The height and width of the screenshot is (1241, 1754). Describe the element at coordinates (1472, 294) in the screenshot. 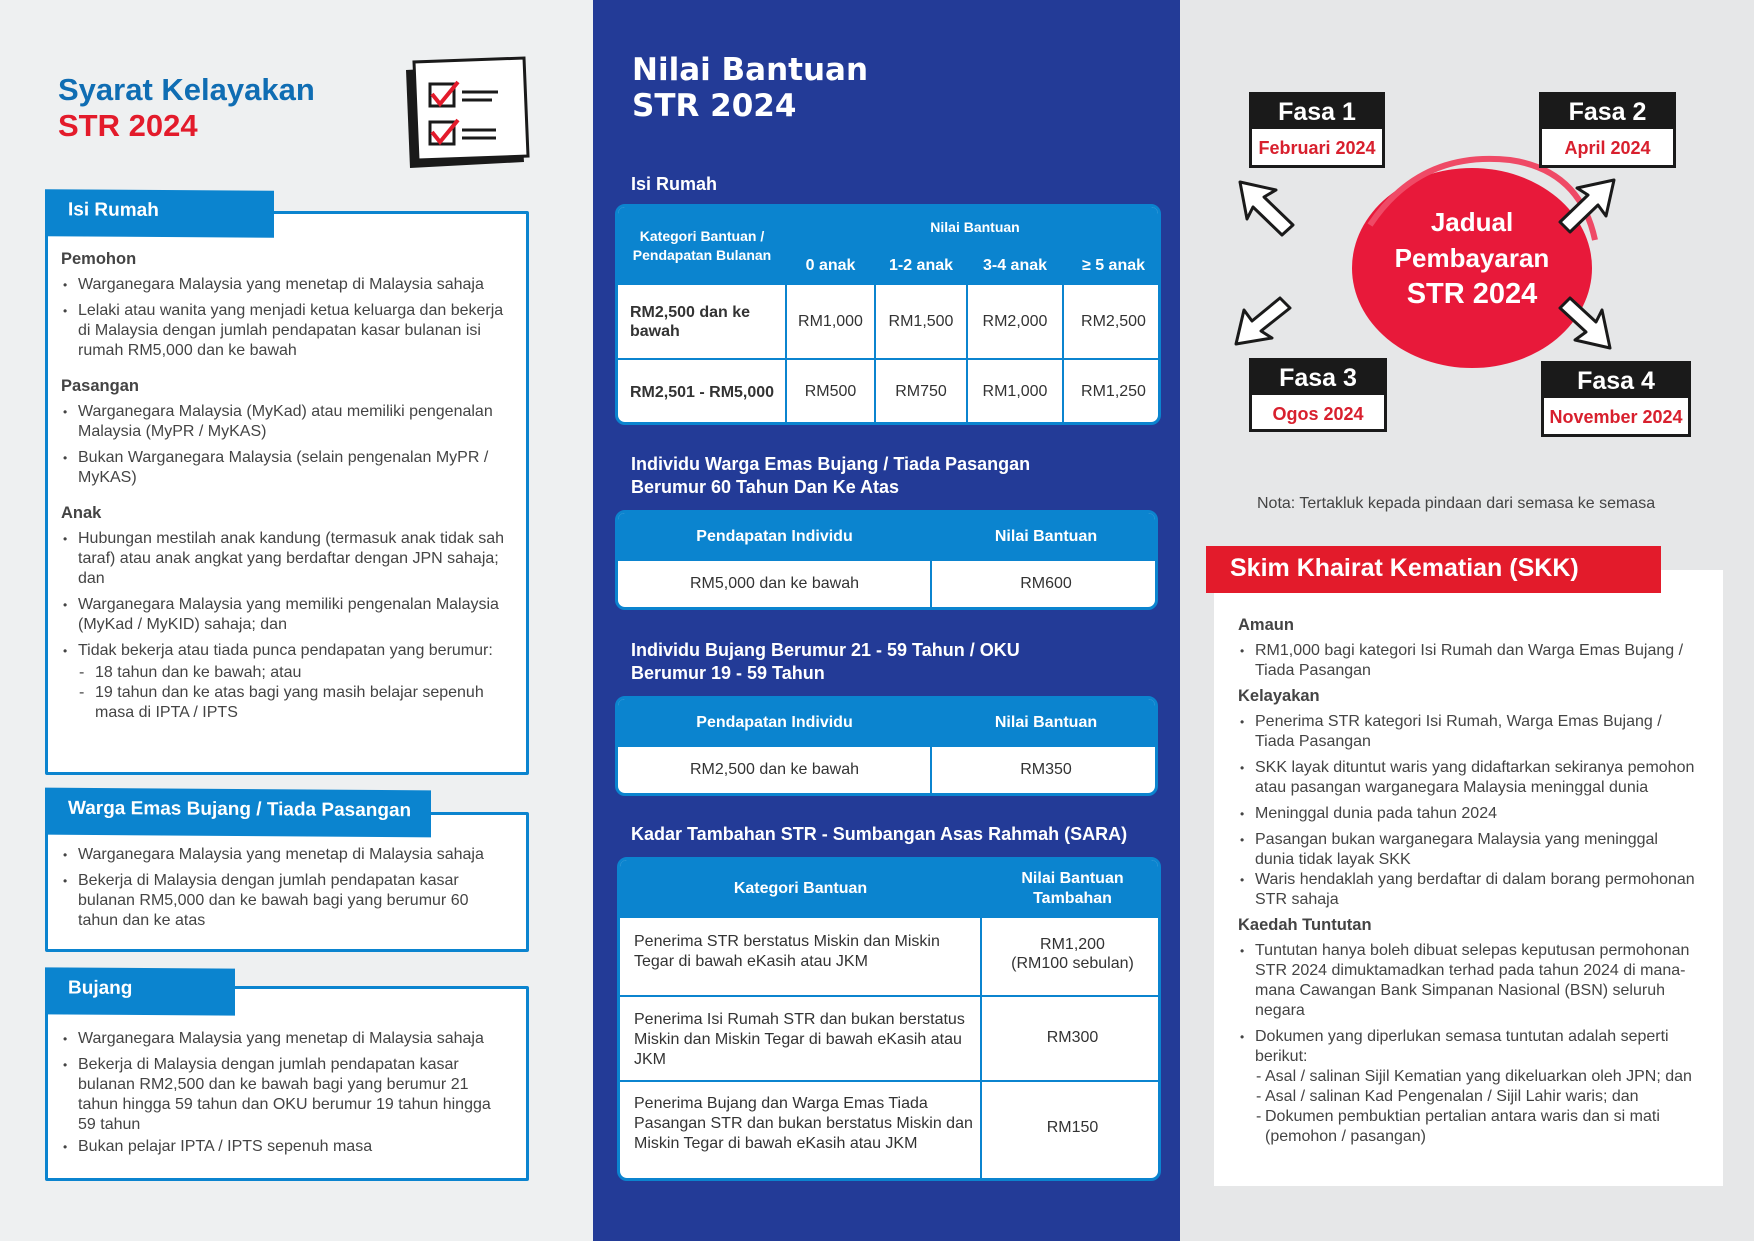

I see `center-line: STR 2024` at that location.